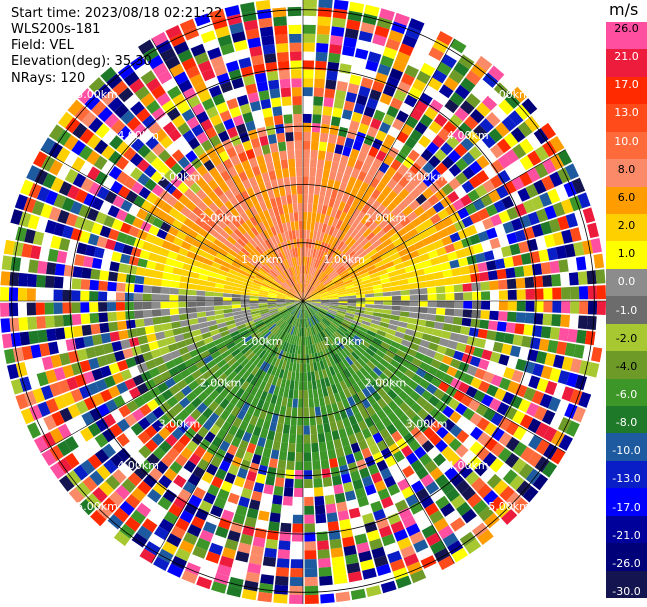 Image resolution: width=647 pixels, height=607 pixels. What do you see at coordinates (626, 226) in the screenshot?
I see `colorbar-label: 2.0` at bounding box center [626, 226].